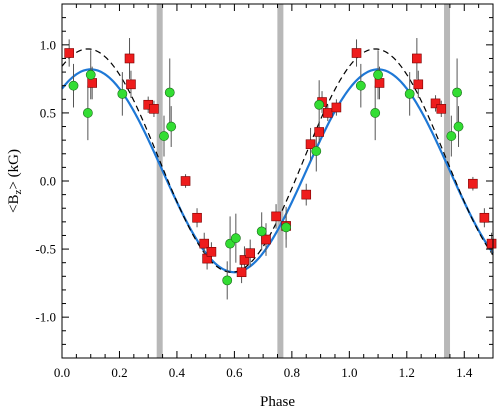  What do you see at coordinates (18, 191) in the screenshot?
I see `y-axis-title-subscript: z` at bounding box center [18, 191].